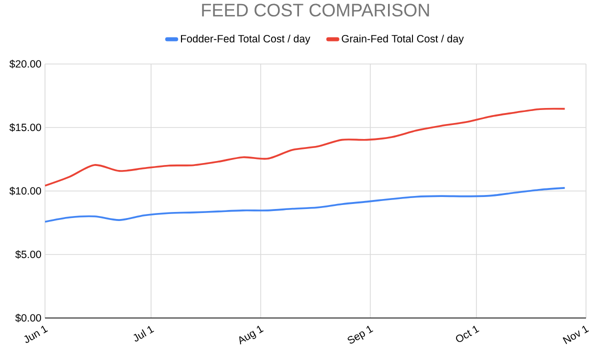 This screenshot has height=350, width=592. What do you see at coordinates (468, 334) in the screenshot?
I see `x-tick-label: Oct 1` at bounding box center [468, 334].